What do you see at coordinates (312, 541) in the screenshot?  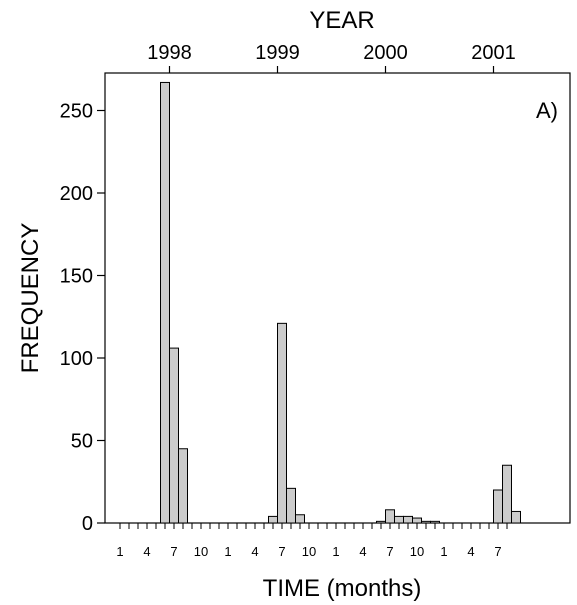 I see `x-axis: 1 4 7 10 1 4 7 10 1 4 7 10 1 4 7` at bounding box center [312, 541].